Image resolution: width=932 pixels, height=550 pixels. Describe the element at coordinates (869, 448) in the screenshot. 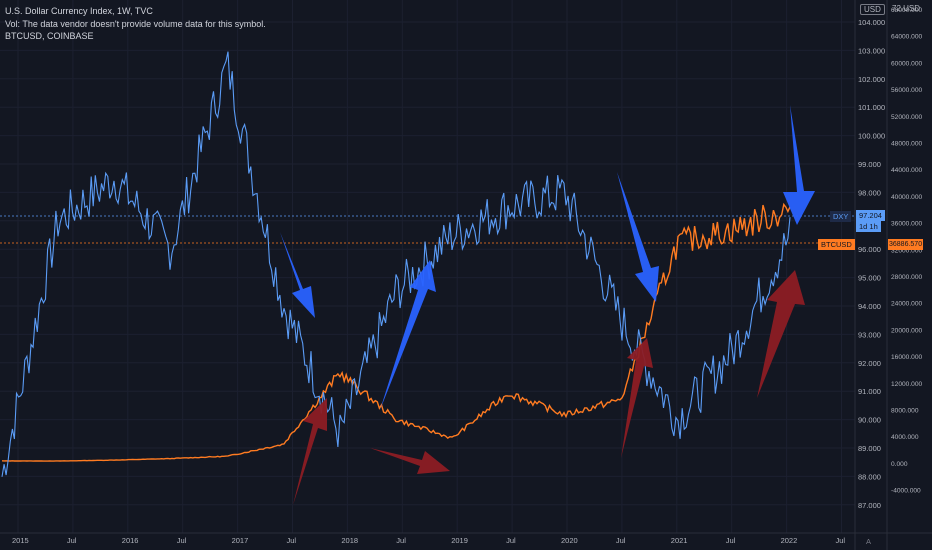

I see `left-axis-tick-label: 89.000` at that location.